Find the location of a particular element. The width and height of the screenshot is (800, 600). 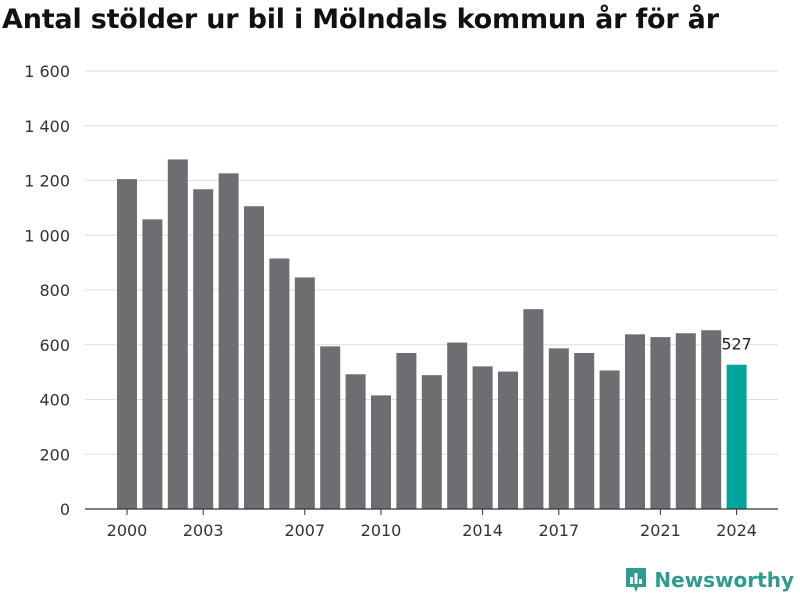

x-tick-label: 2014 is located at coordinates (482, 530).